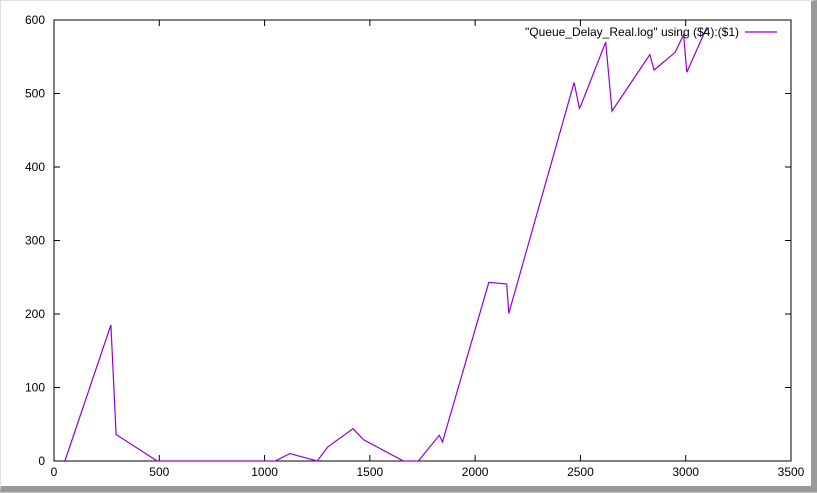 The height and width of the screenshot is (493, 817). I want to click on y-tick-label: 0, so click(41, 461).